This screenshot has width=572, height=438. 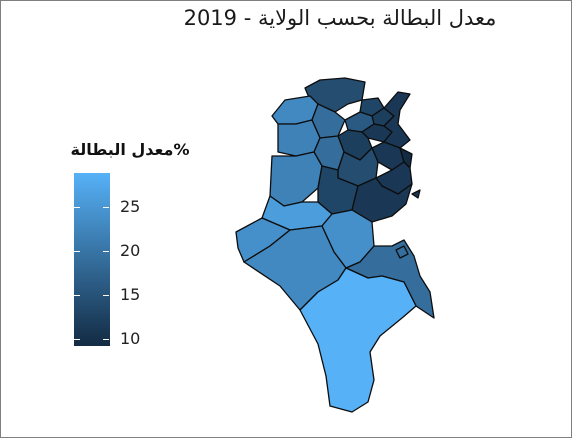 What do you see at coordinates (130, 149) in the screenshot?
I see `legend-title: %معدل البطالة` at bounding box center [130, 149].